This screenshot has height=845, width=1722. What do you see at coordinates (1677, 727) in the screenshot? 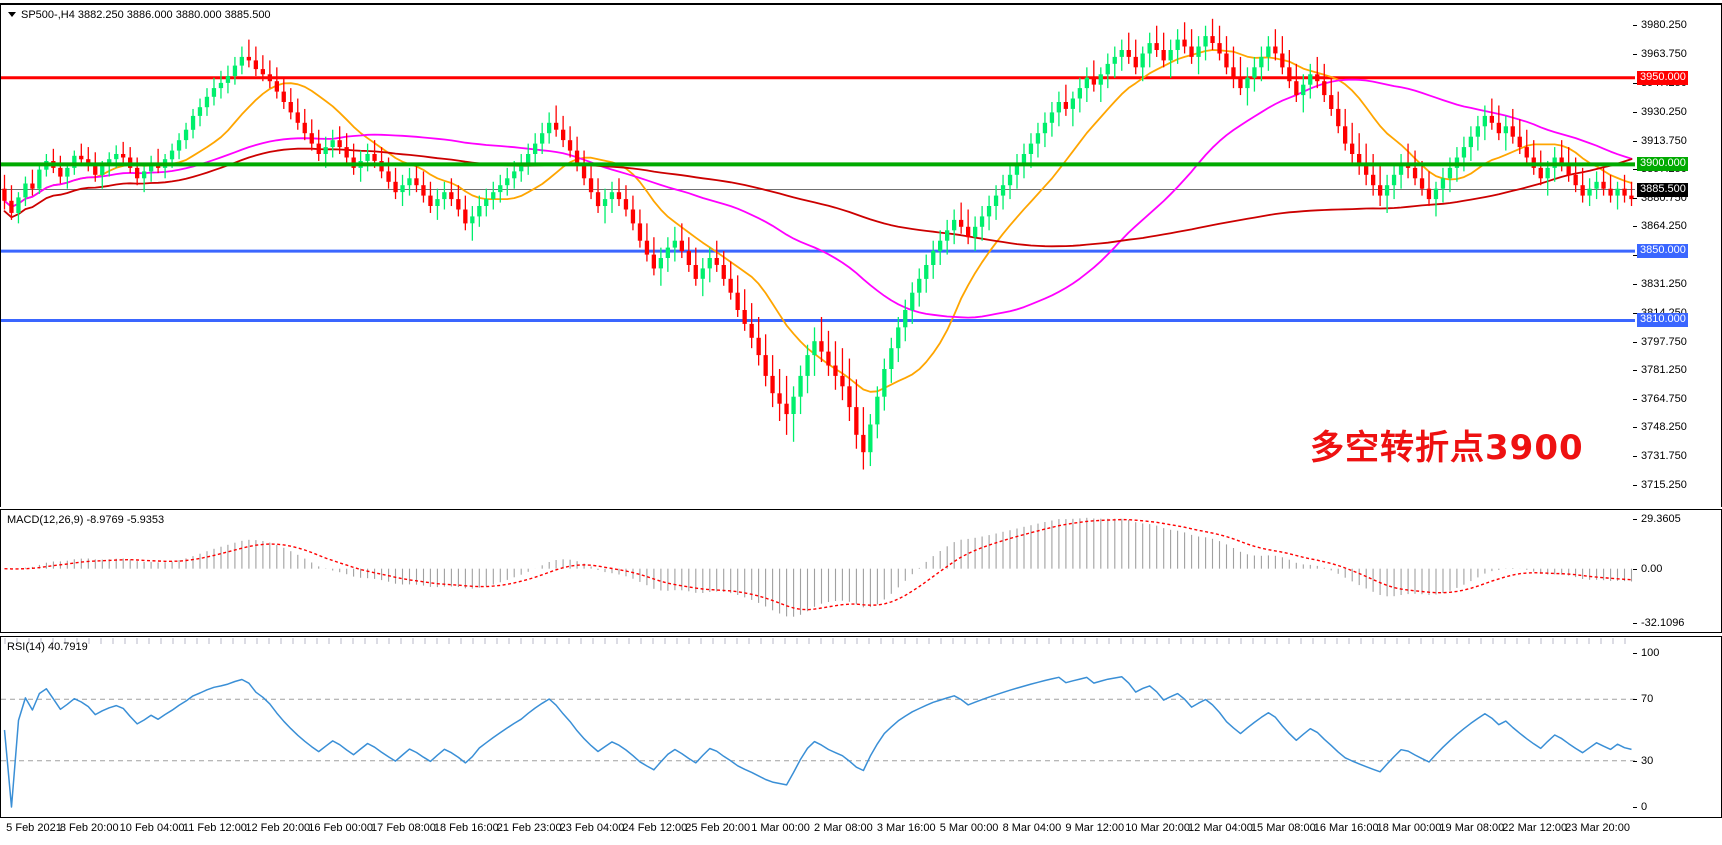
I see `rsi-axis: 100 70 30 0` at bounding box center [1677, 727].